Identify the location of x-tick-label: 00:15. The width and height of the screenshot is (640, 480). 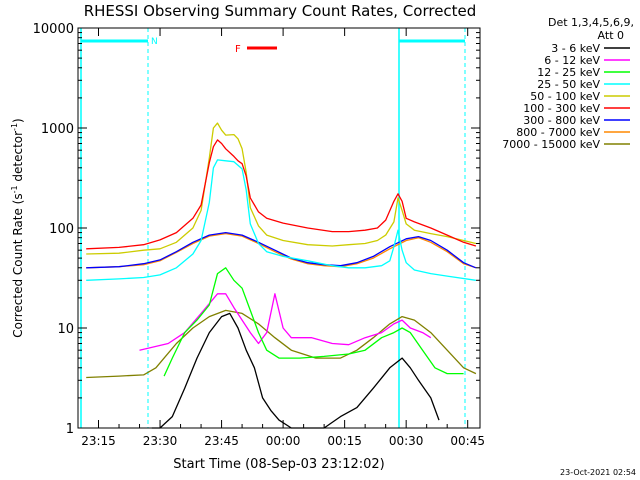
(344, 441).